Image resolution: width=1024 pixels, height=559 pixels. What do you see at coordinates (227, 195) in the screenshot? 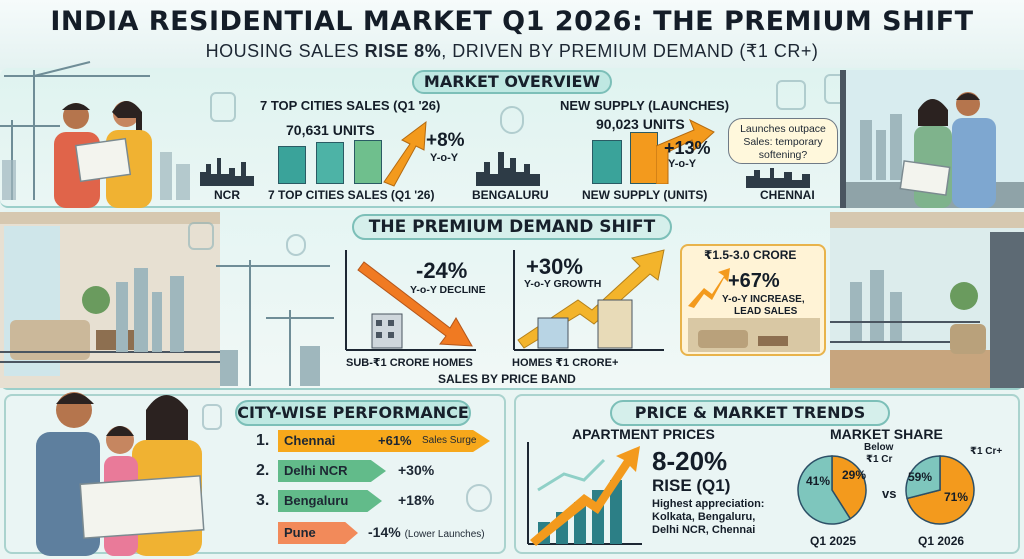
I see `ncr-label: NCR` at bounding box center [227, 195].